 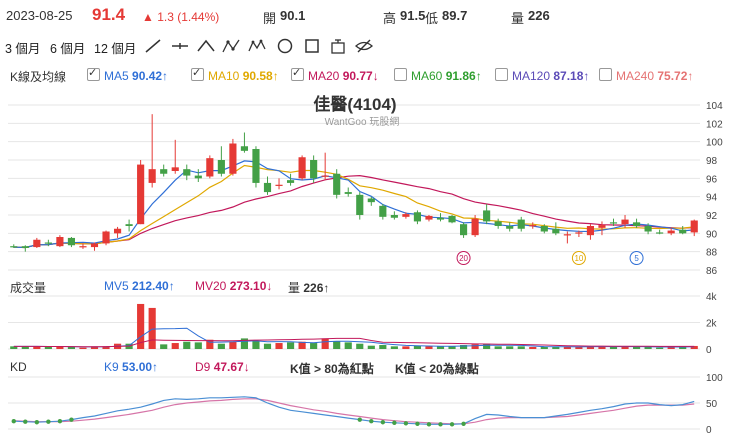 What do you see at coordinates (432, 18) in the screenshot?
I see `low-label: 低` at bounding box center [432, 18].